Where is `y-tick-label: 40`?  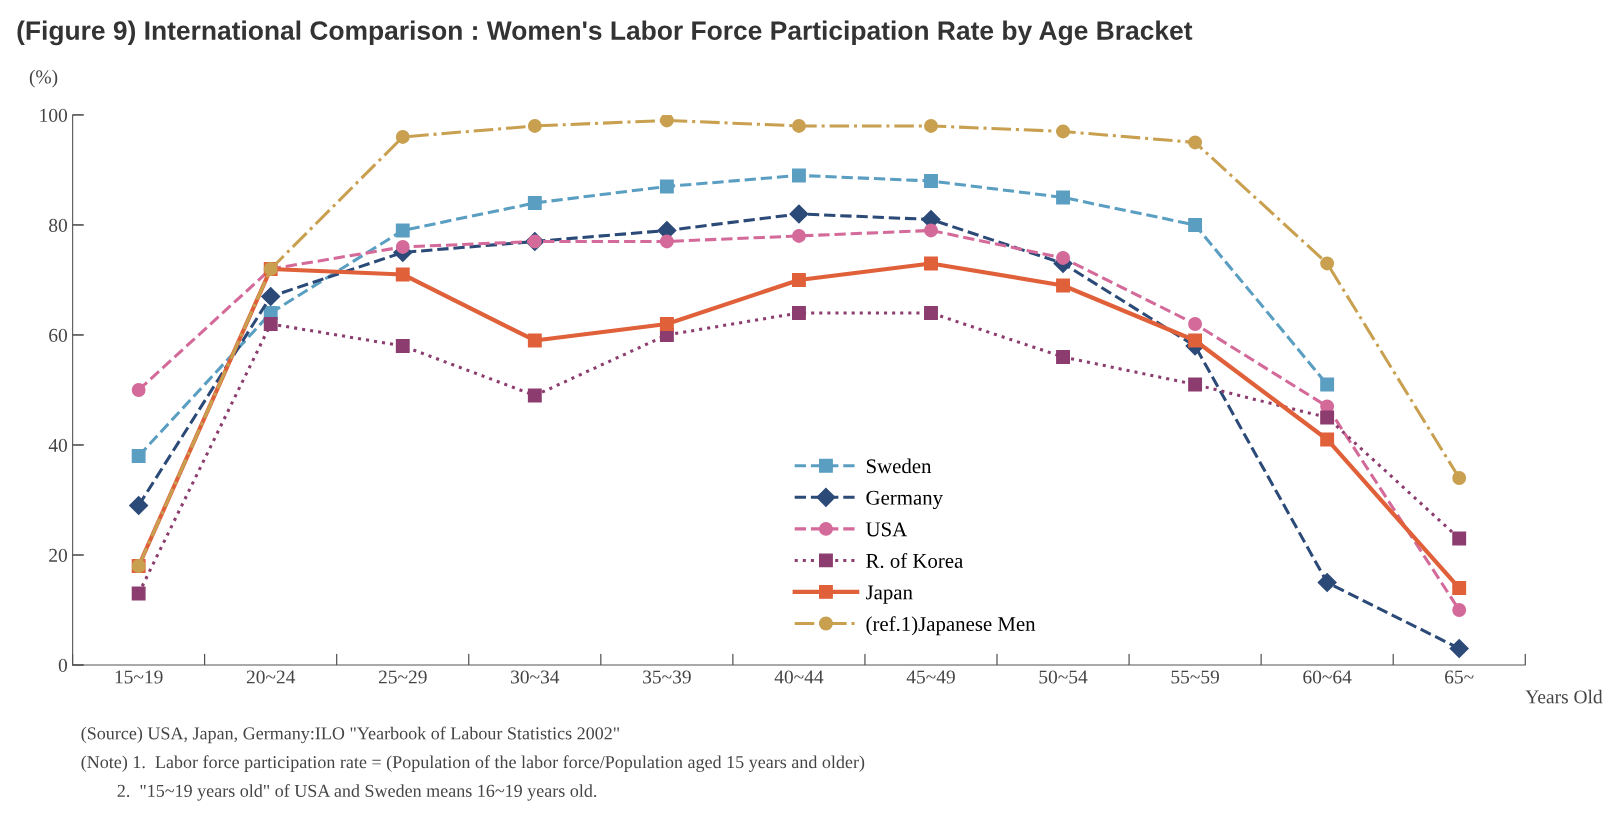
y-tick-label: 40 is located at coordinates (58, 445).